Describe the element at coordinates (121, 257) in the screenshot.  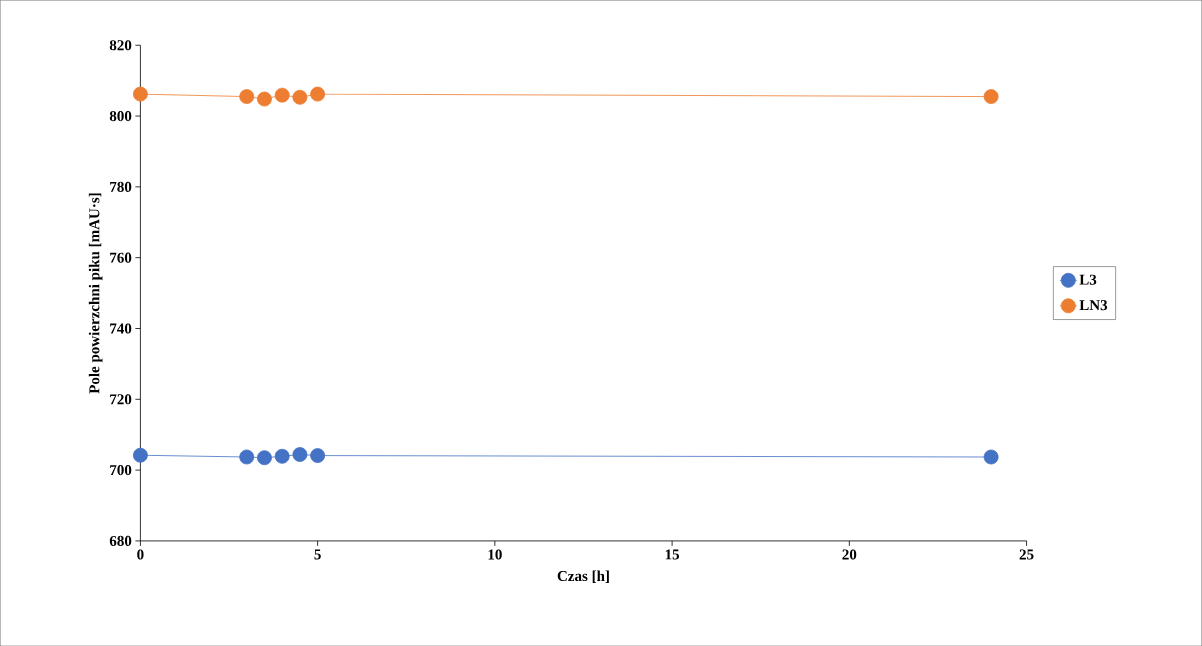
I see `y-tick-label: 760` at that location.